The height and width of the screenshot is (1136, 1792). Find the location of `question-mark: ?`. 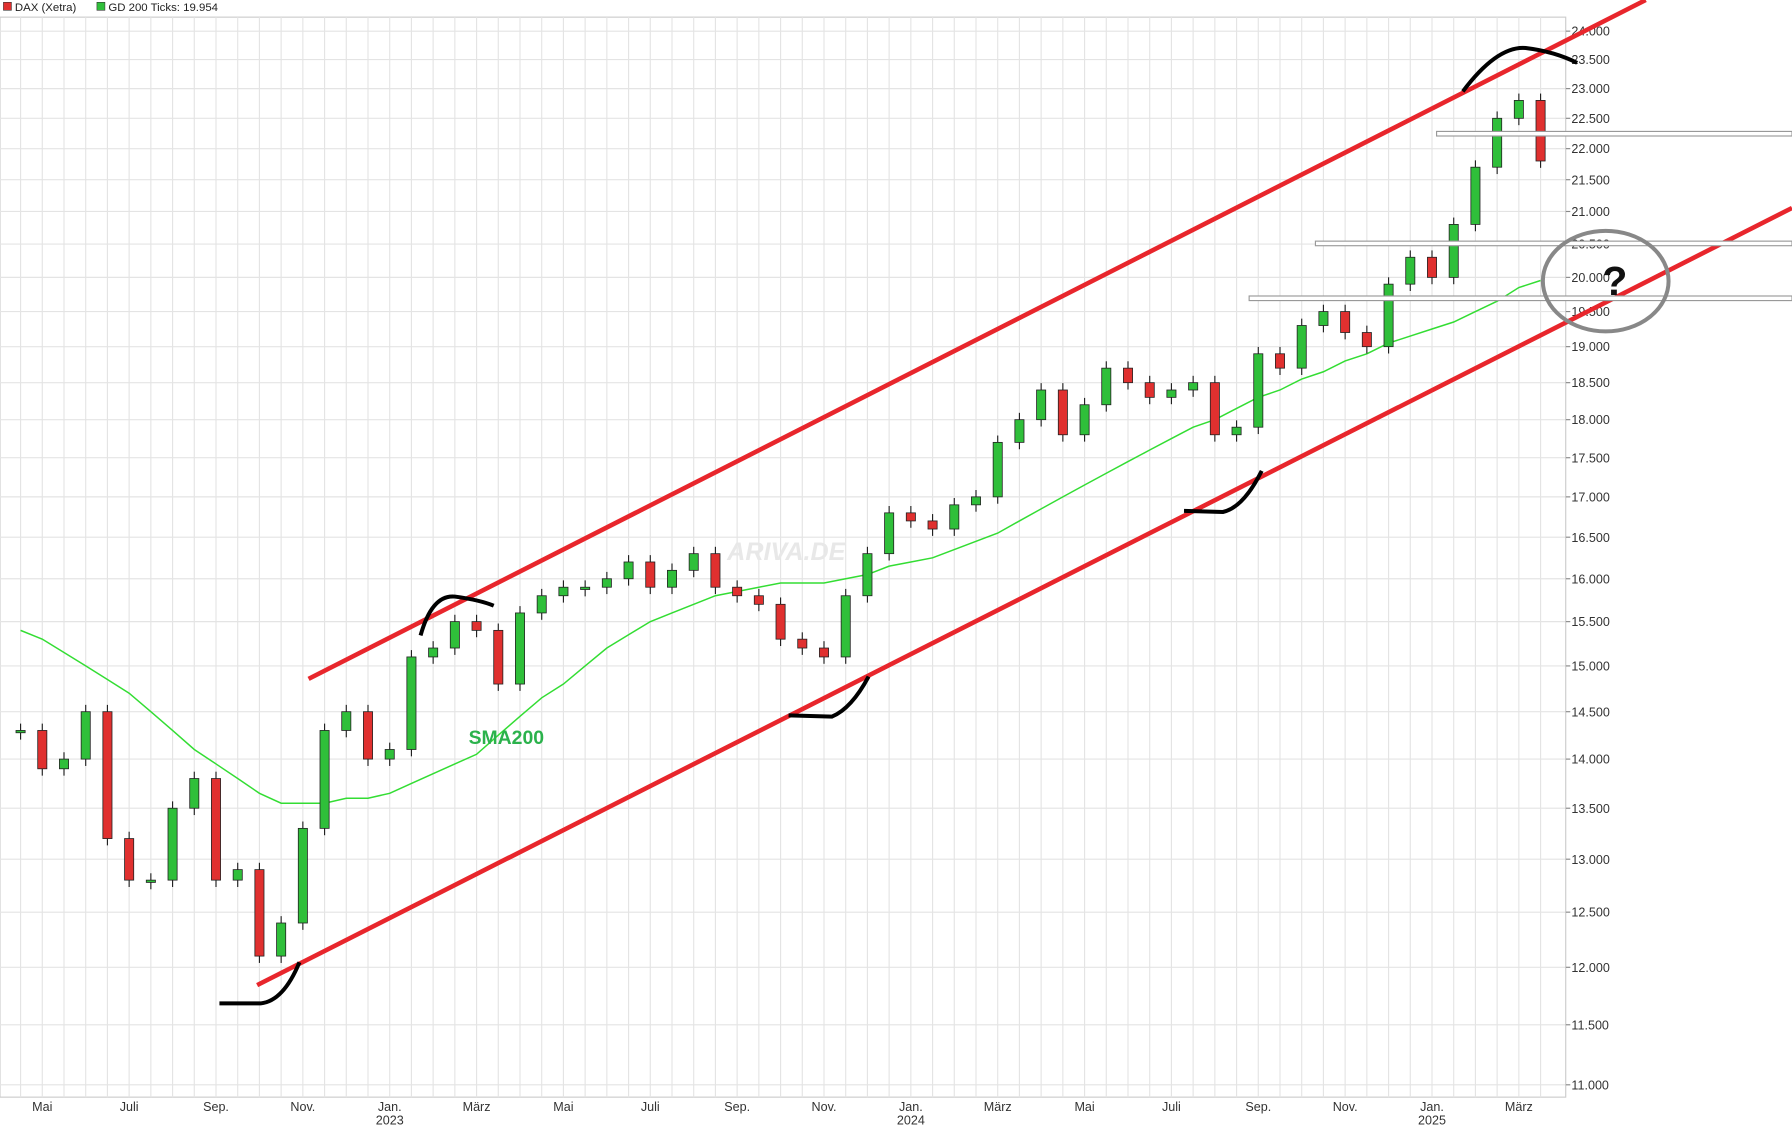

question-mark: ? is located at coordinates (1614, 281).